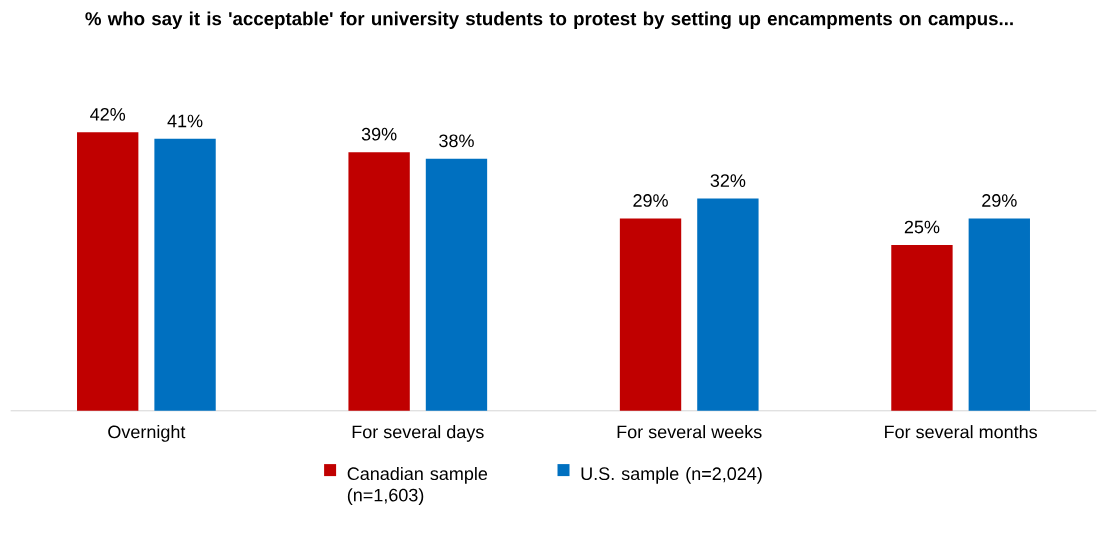 The width and height of the screenshot is (1099, 534). I want to click on legend-label: U.S. sample (n=2,024), so click(671, 475).